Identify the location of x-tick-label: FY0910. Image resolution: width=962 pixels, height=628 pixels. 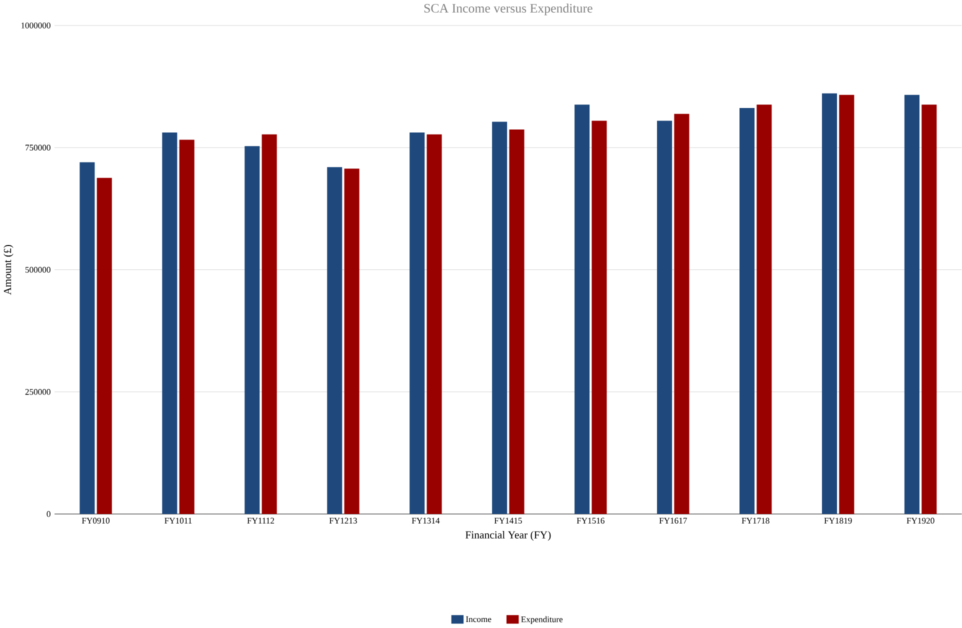
(96, 521).